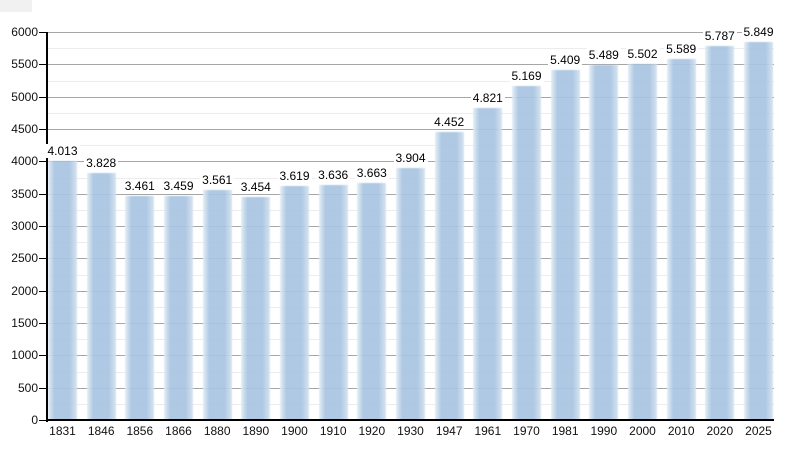 This screenshot has height=450, width=800. I want to click on bar-value-label: 3.561, so click(217, 179).